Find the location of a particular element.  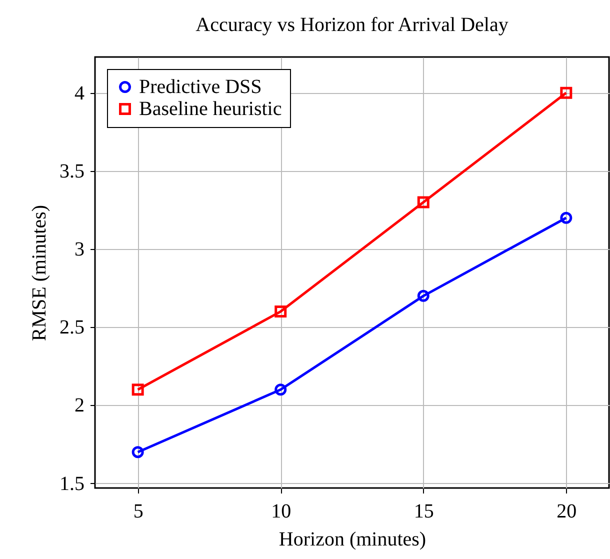

y-tick-label: 2.5 is located at coordinates (72, 327).